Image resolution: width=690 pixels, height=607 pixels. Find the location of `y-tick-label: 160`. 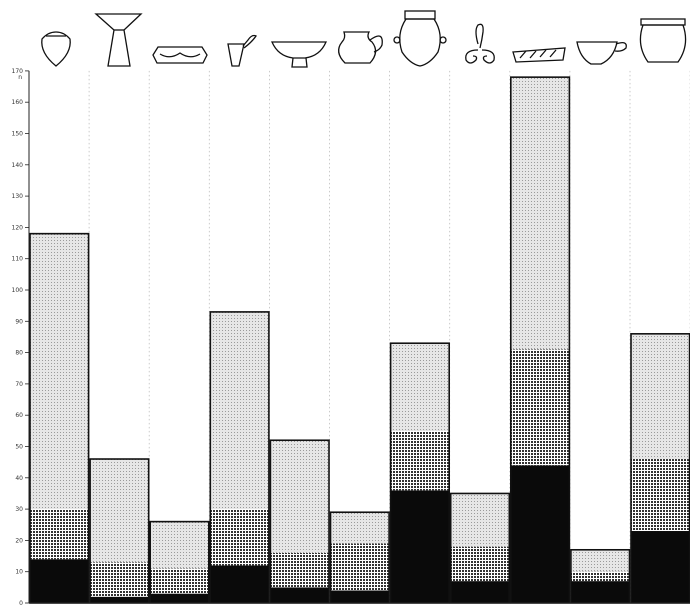

y-tick-label: 160 is located at coordinates (18, 102).